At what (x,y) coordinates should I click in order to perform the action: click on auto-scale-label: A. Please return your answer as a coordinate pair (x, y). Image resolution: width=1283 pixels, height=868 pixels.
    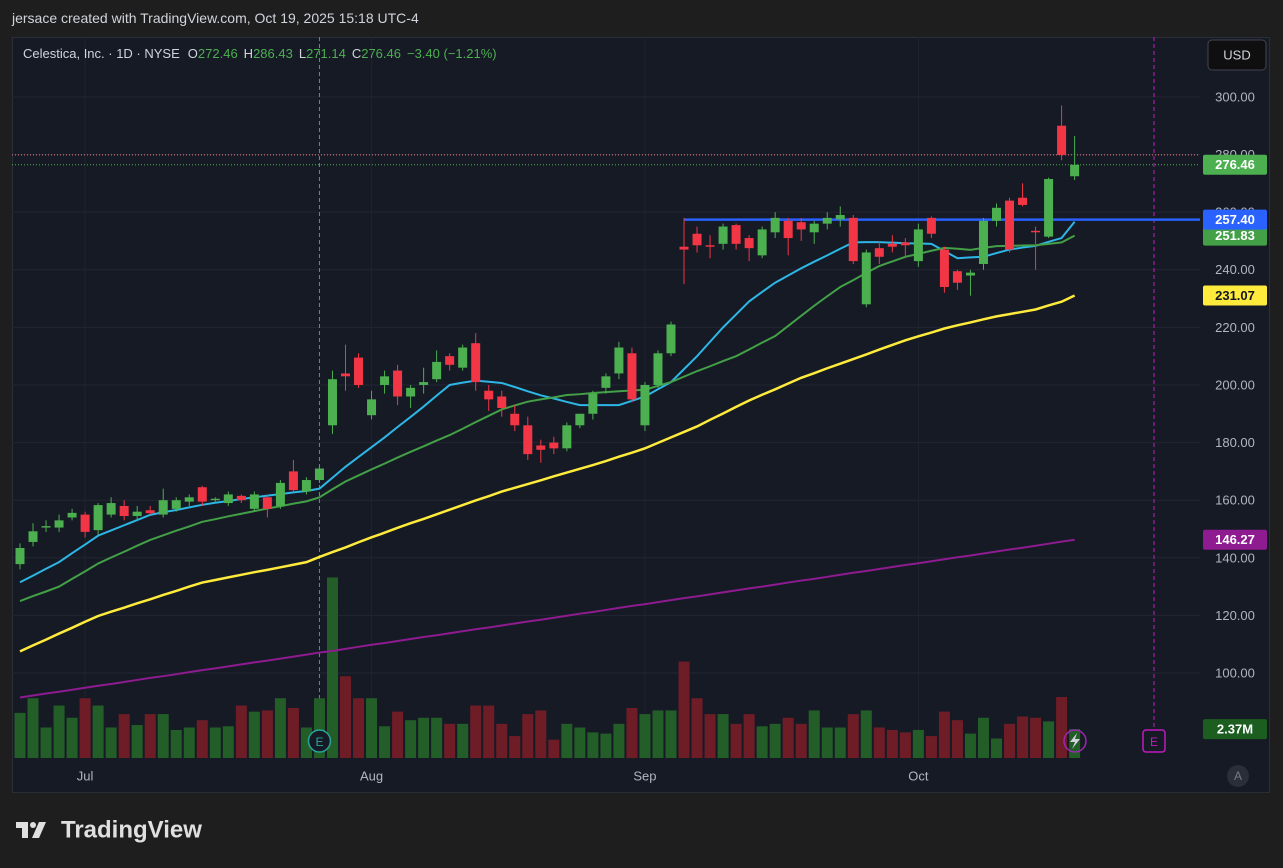
    Looking at the image, I should click on (1238, 776).